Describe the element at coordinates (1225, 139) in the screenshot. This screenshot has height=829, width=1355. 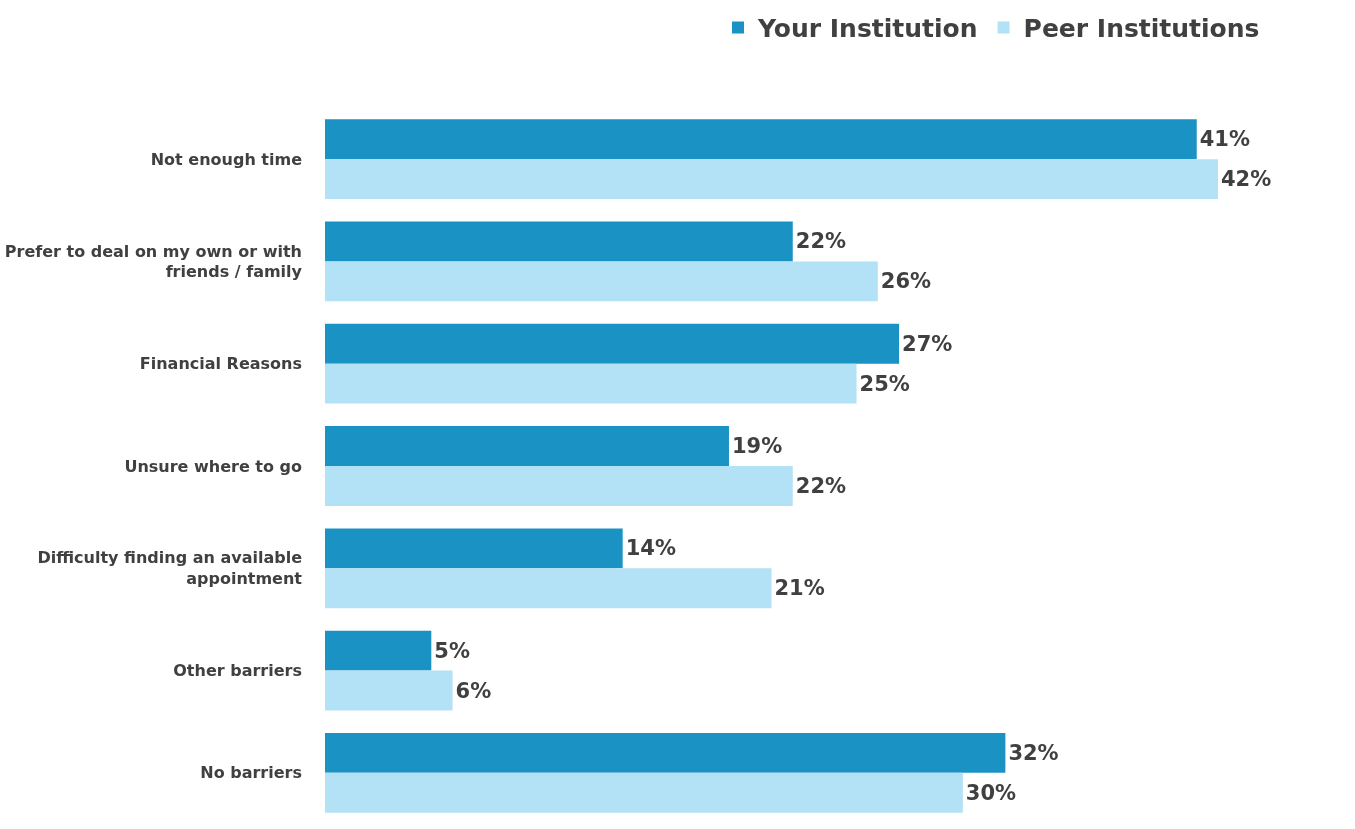
I see `data-label: 41%` at that location.